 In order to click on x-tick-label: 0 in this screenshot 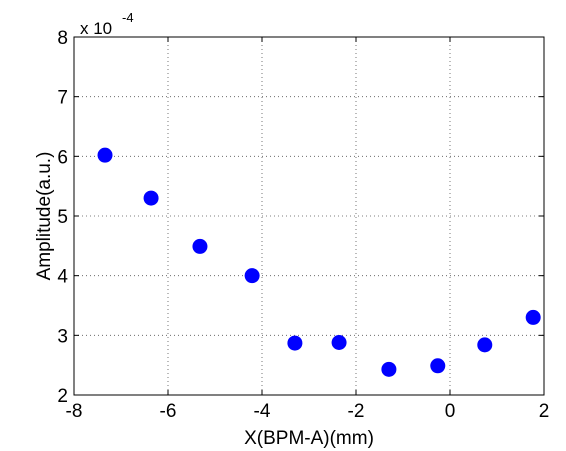, I will do `click(450, 411)`.